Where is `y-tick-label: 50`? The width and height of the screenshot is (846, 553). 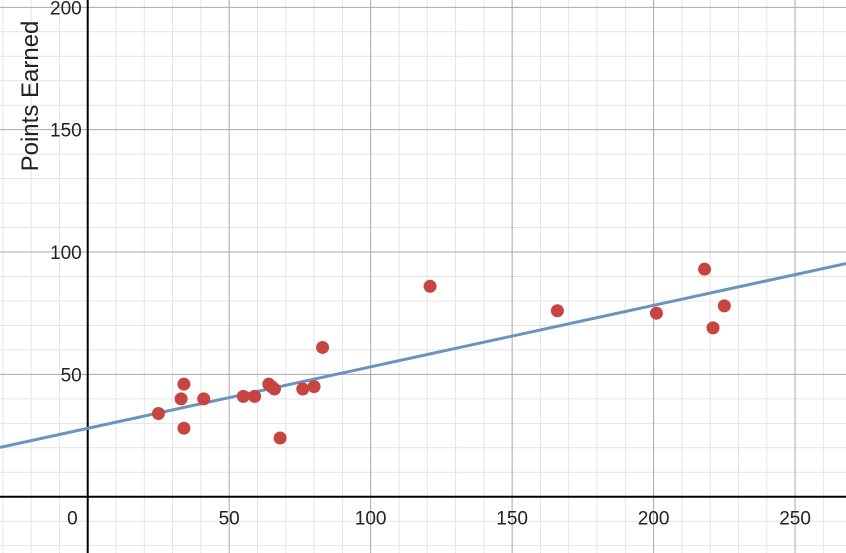 y-tick-label: 50 is located at coordinates (71, 375).